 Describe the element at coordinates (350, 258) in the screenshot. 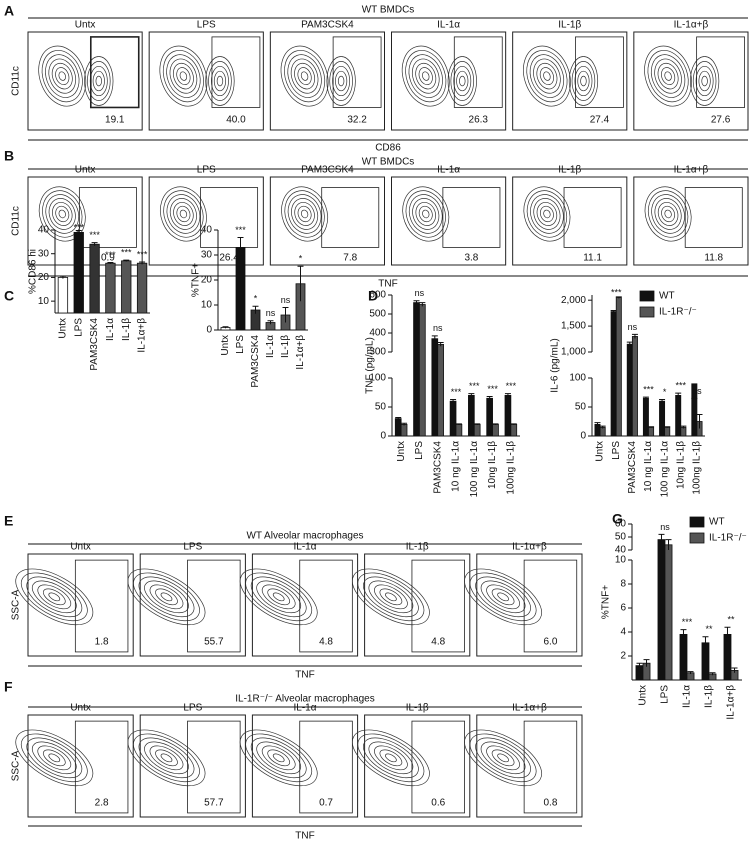

I see `gate-value: 7.8` at that location.